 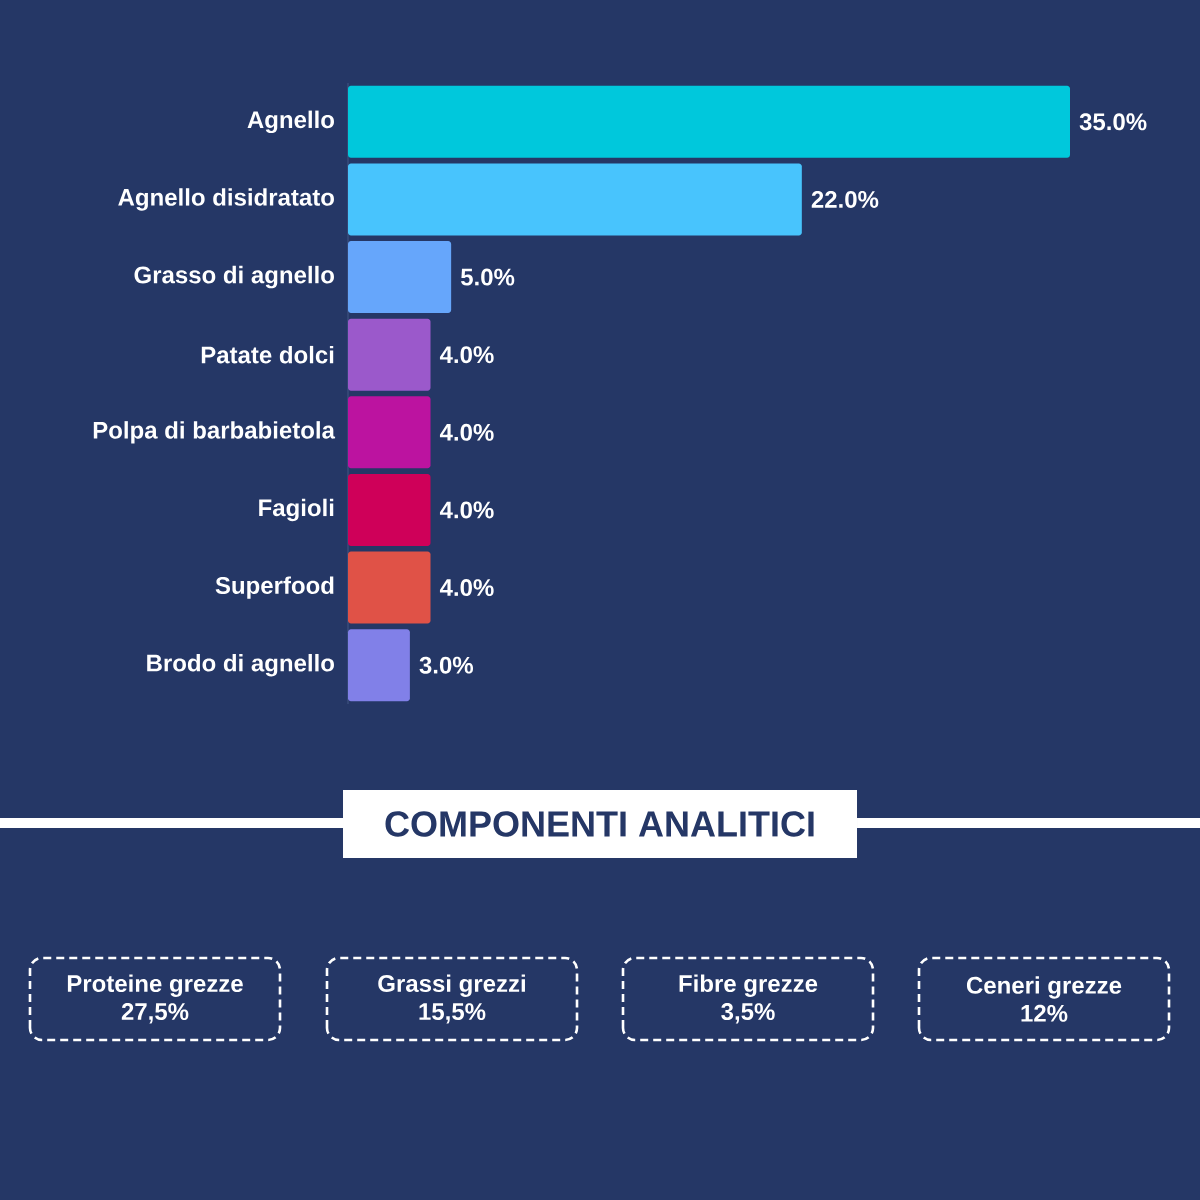 I want to click on category-label: Grassi grezzi, so click(x=451, y=985).